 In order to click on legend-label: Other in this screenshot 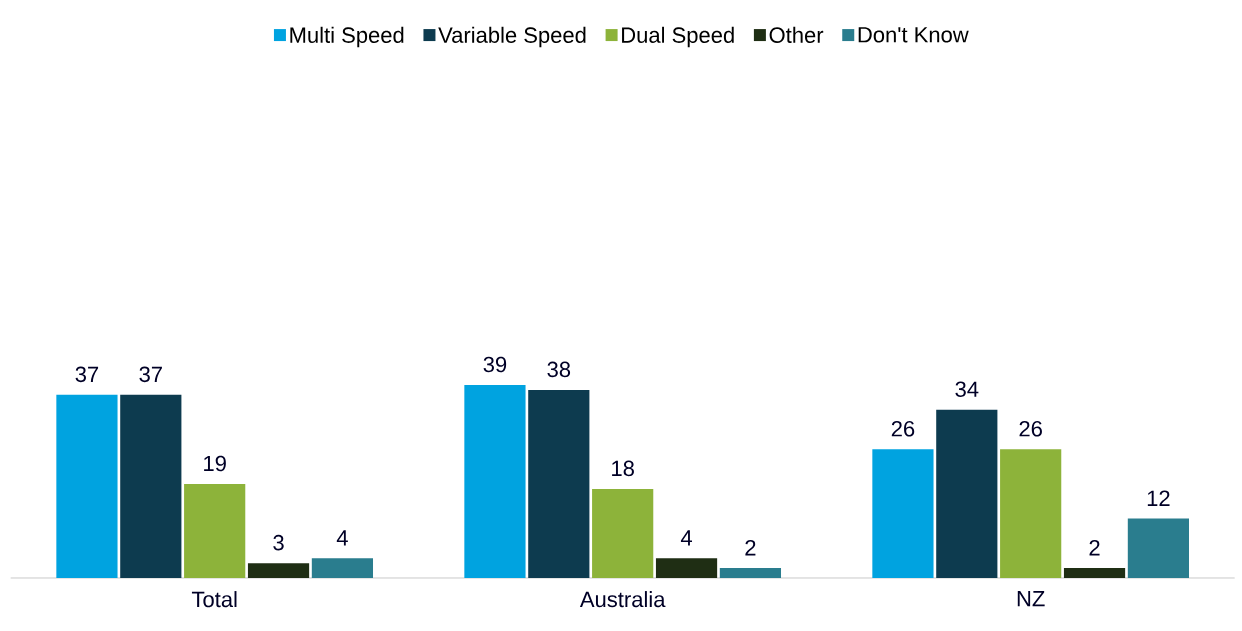, I will do `click(796, 34)`.